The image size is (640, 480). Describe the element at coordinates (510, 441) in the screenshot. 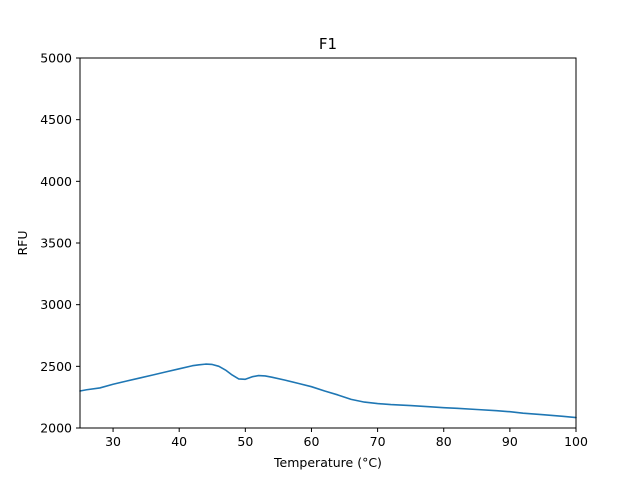

I see `x-tick-label: 90` at that location.